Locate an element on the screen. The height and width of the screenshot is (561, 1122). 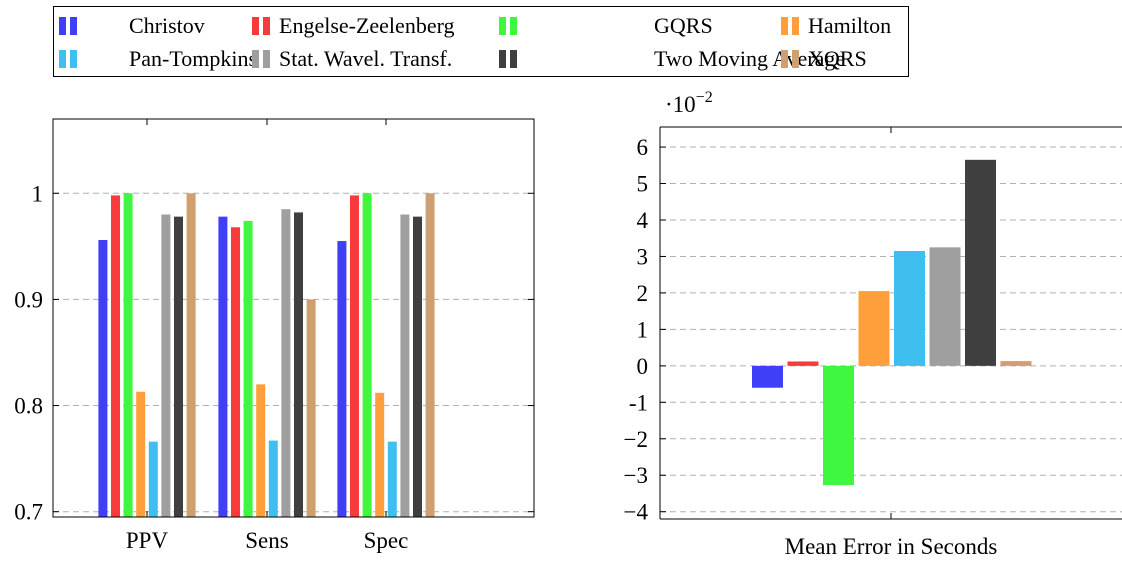
y-tick-label: 5 is located at coordinates (643, 184).